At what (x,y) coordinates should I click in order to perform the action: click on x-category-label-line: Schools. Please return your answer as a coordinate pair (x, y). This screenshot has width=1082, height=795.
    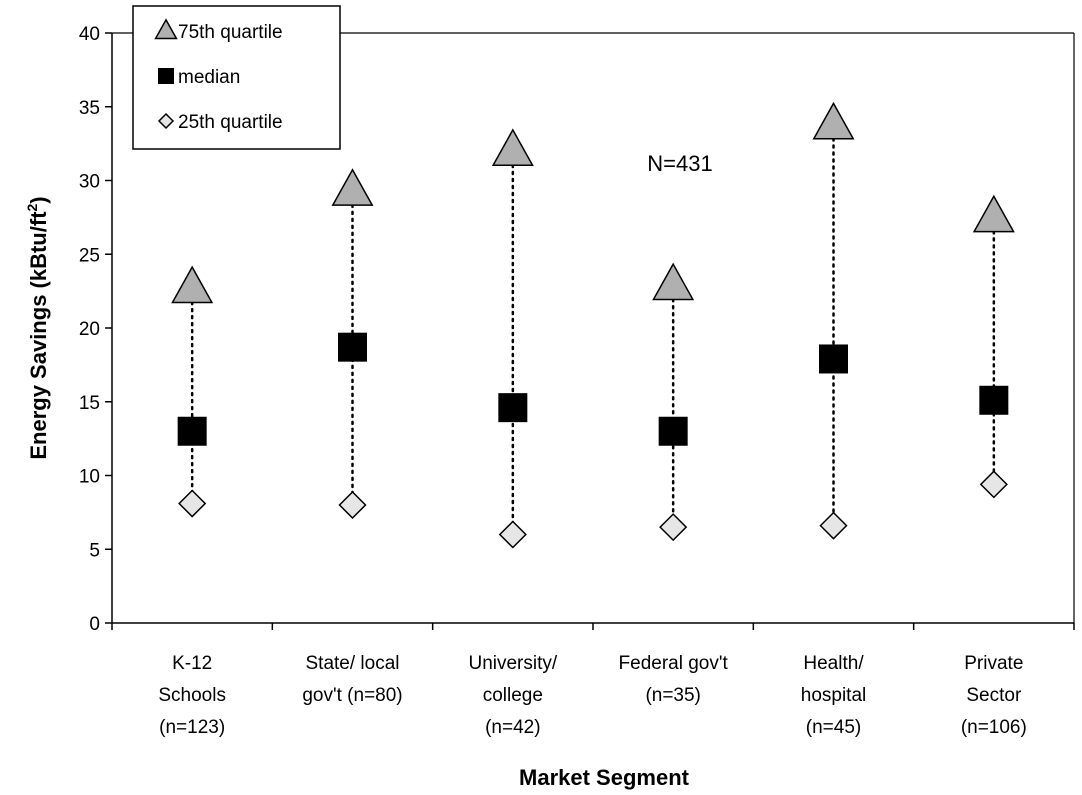
    Looking at the image, I should click on (192, 695).